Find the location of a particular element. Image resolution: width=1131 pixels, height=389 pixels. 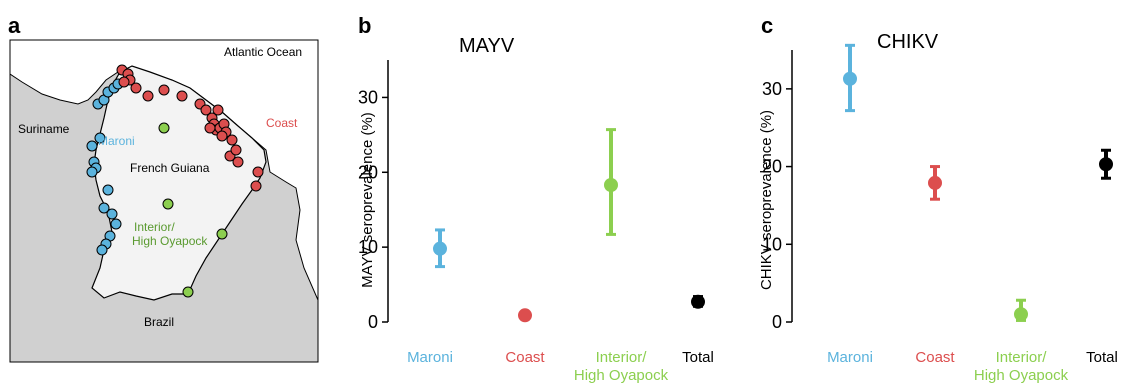

chart-title: MAYV is located at coordinates (487, 46).